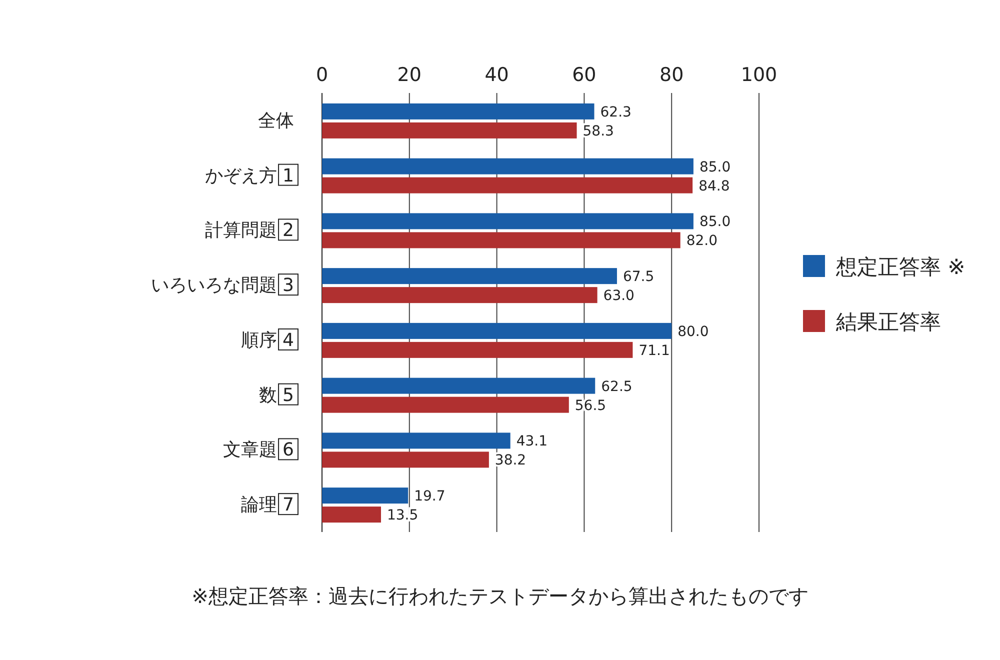 This screenshot has height=660, width=1000. What do you see at coordinates (249, 175) in the screenshot?
I see `y-tick-label: かぞえ方 1` at bounding box center [249, 175].